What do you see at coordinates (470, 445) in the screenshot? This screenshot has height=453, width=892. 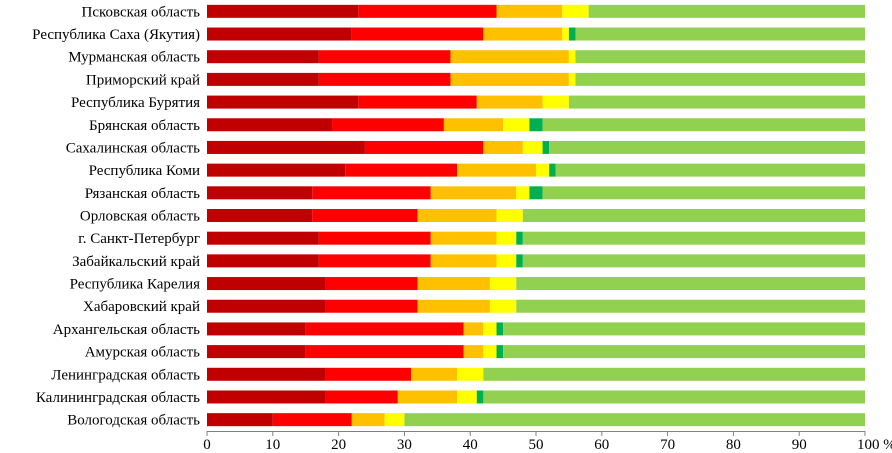 I see `x-tick-label: 40` at bounding box center [470, 445].